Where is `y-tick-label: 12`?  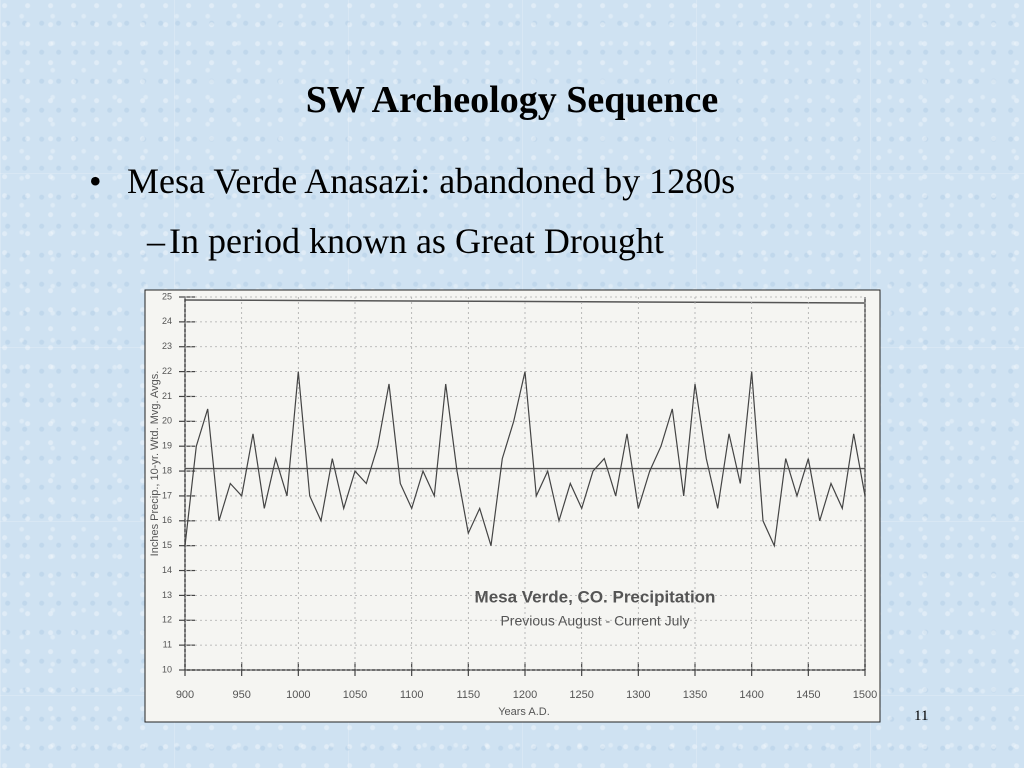 y-tick-label: 12 is located at coordinates (167, 620).